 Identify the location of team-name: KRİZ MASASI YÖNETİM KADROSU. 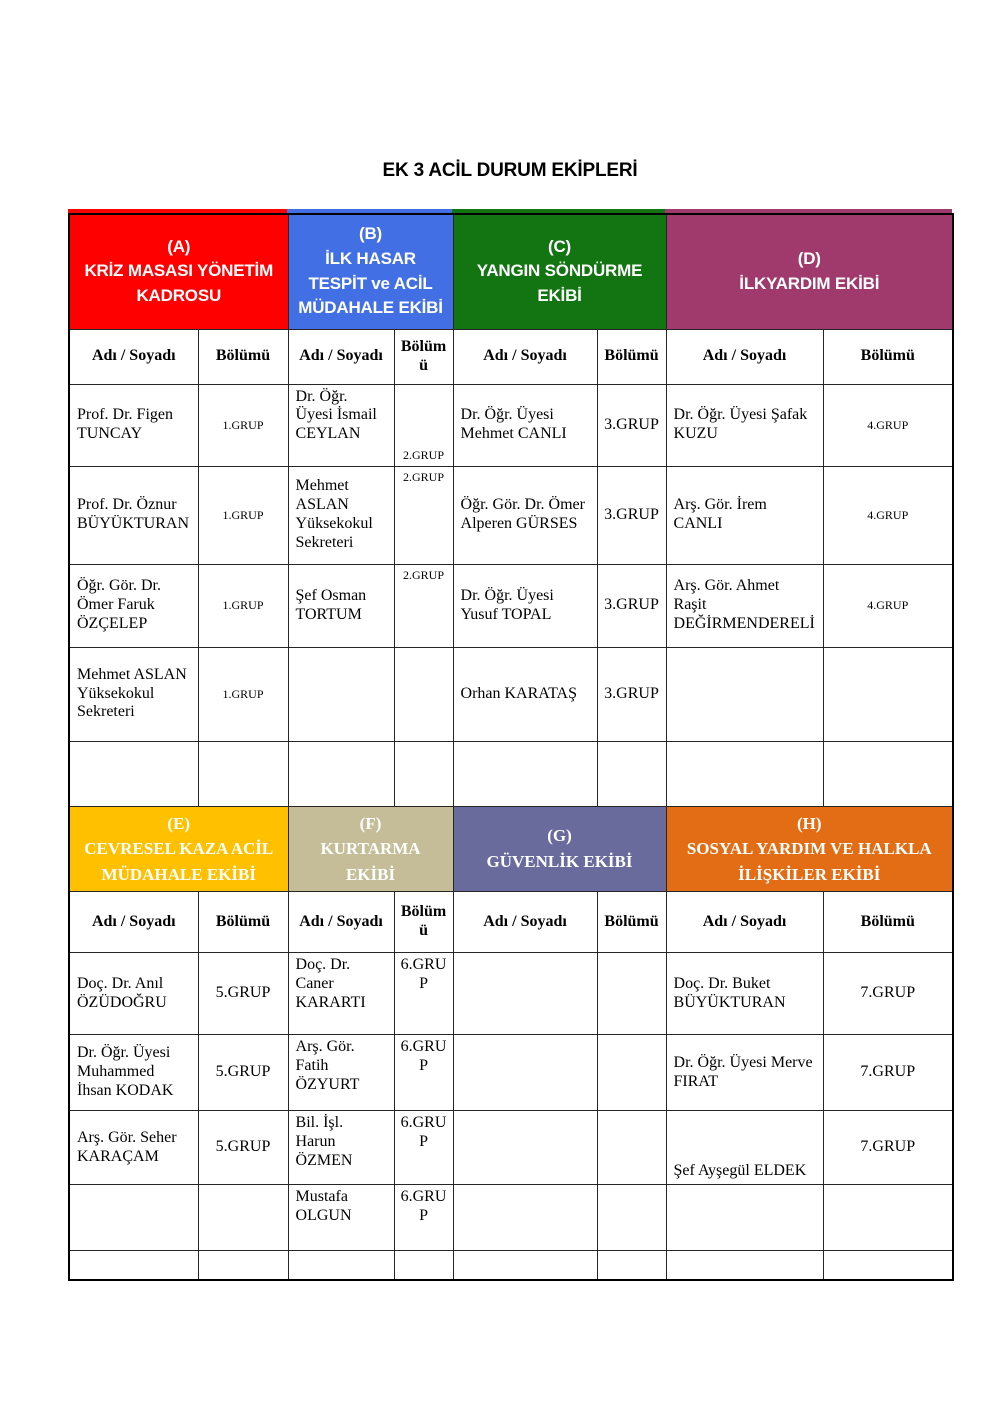
(179, 283).